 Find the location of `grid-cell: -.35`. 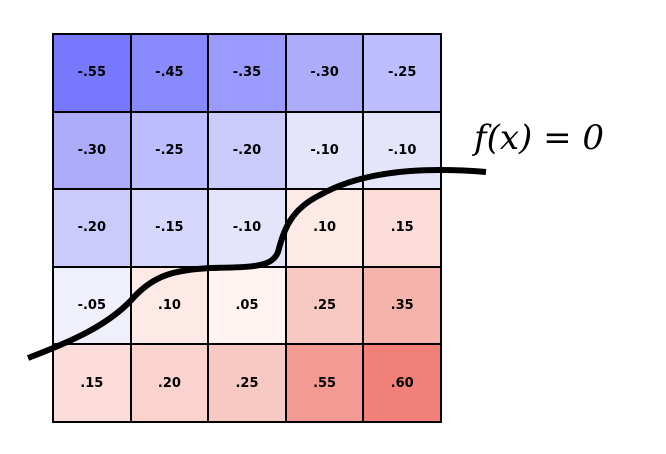

grid-cell: -.35 is located at coordinates (247, 73).